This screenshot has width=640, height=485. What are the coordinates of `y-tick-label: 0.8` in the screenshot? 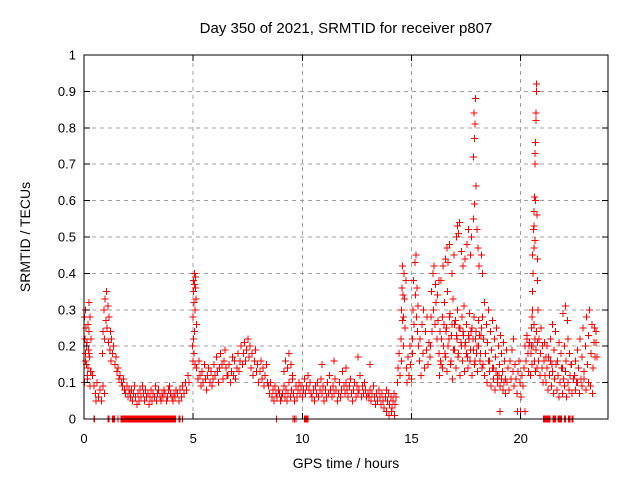 It's located at (67, 127).